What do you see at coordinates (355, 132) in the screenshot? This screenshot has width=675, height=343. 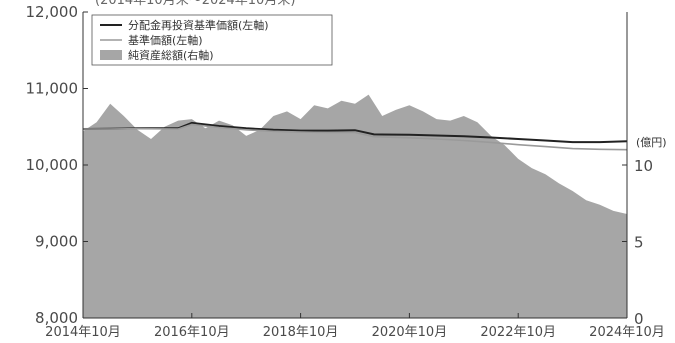 I see `reinvested-nav-line` at bounding box center [355, 132].